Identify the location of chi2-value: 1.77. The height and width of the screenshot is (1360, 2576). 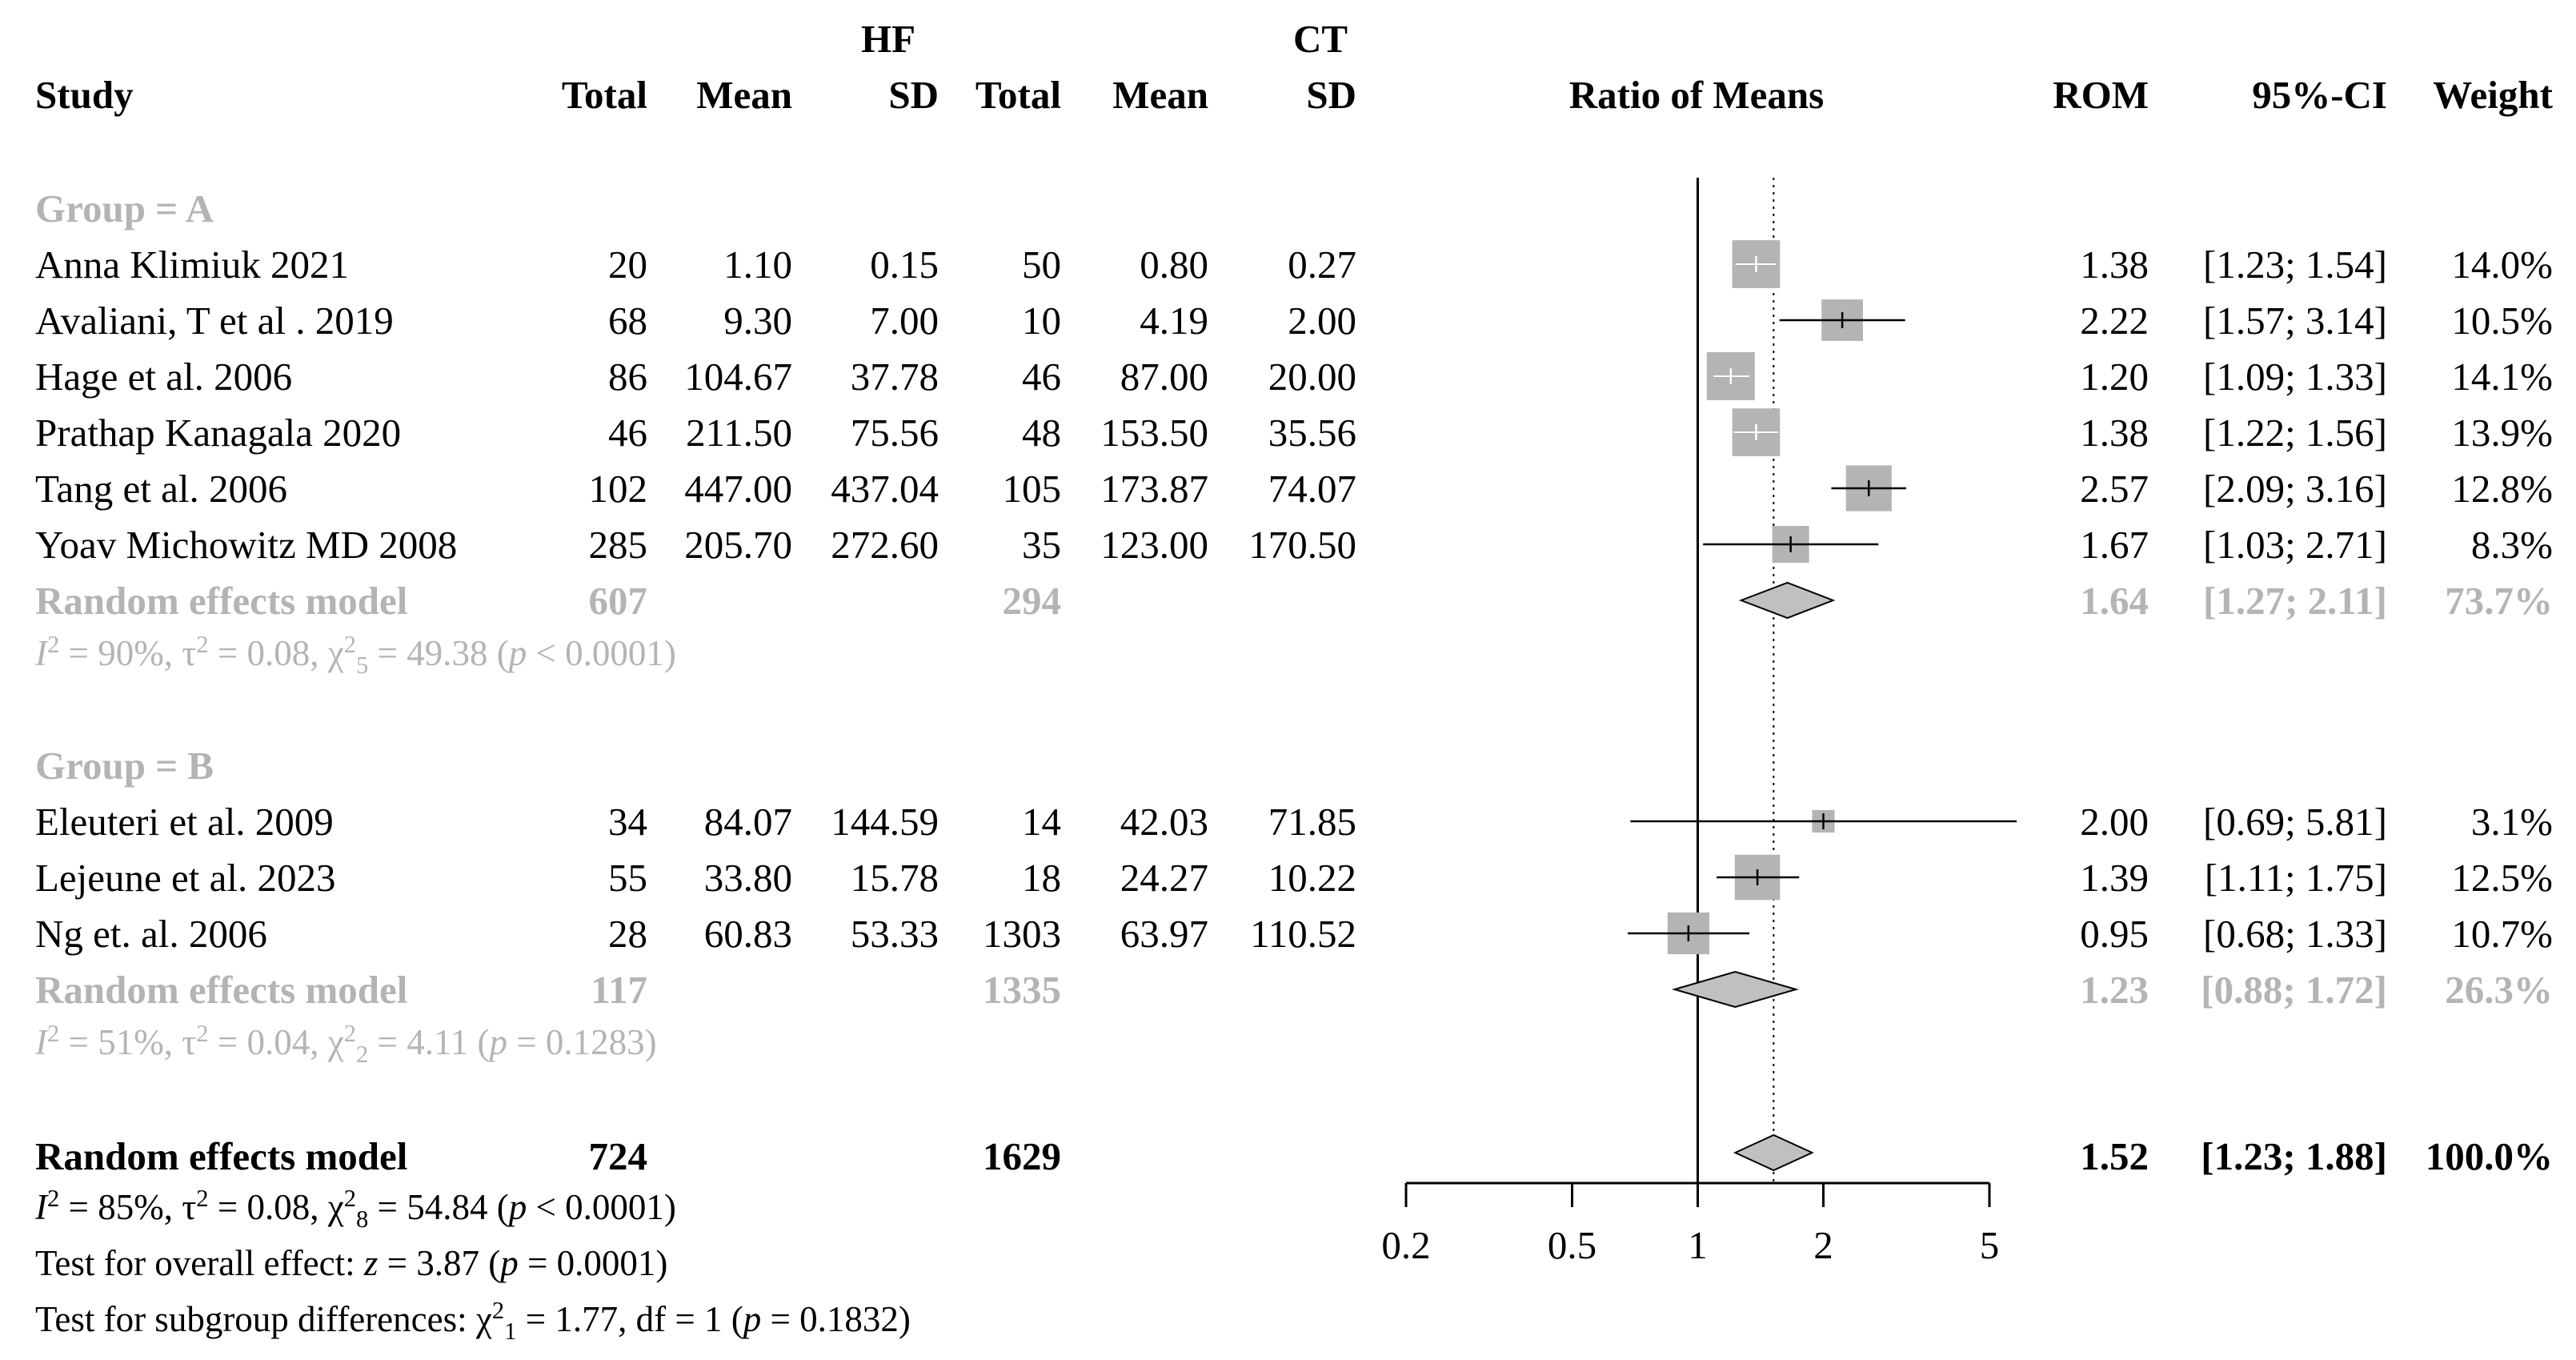
(587, 1319).